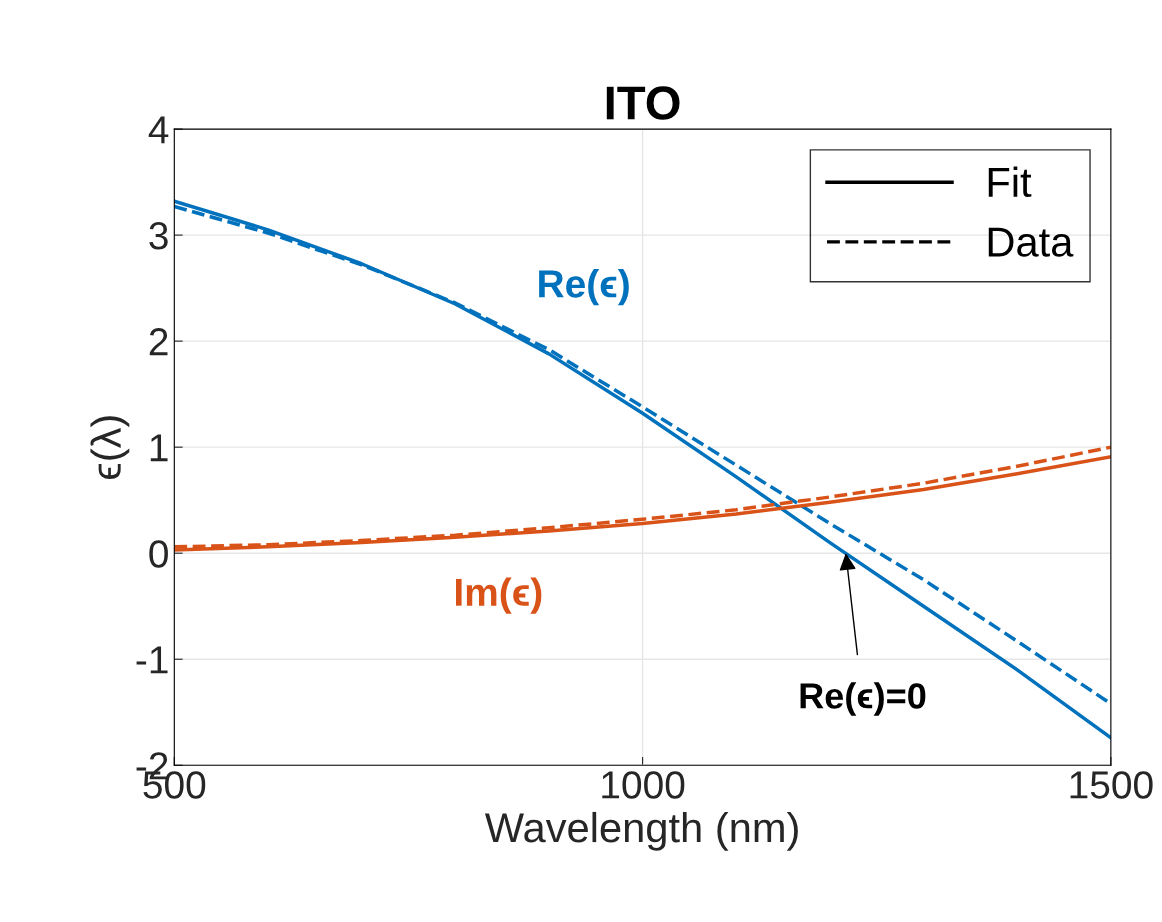  Describe the element at coordinates (158, 236) in the screenshot. I see `y-tick-label: 3` at that location.